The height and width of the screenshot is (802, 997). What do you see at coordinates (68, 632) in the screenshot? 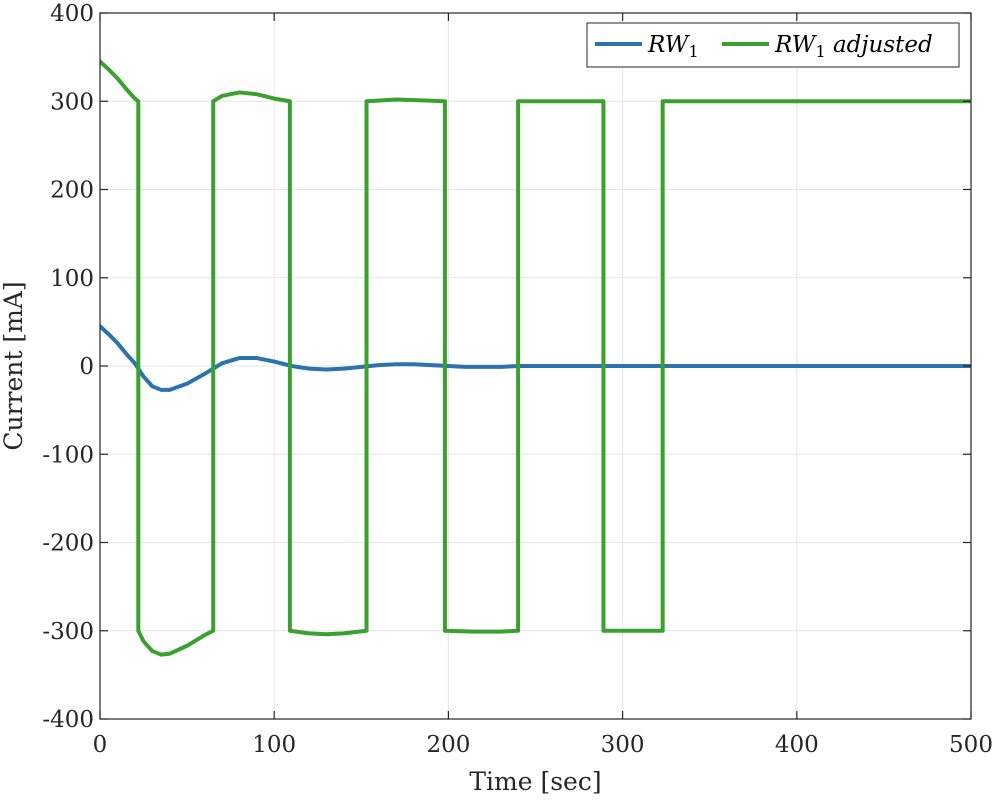
I see `y-tick-label: -300` at bounding box center [68, 632].